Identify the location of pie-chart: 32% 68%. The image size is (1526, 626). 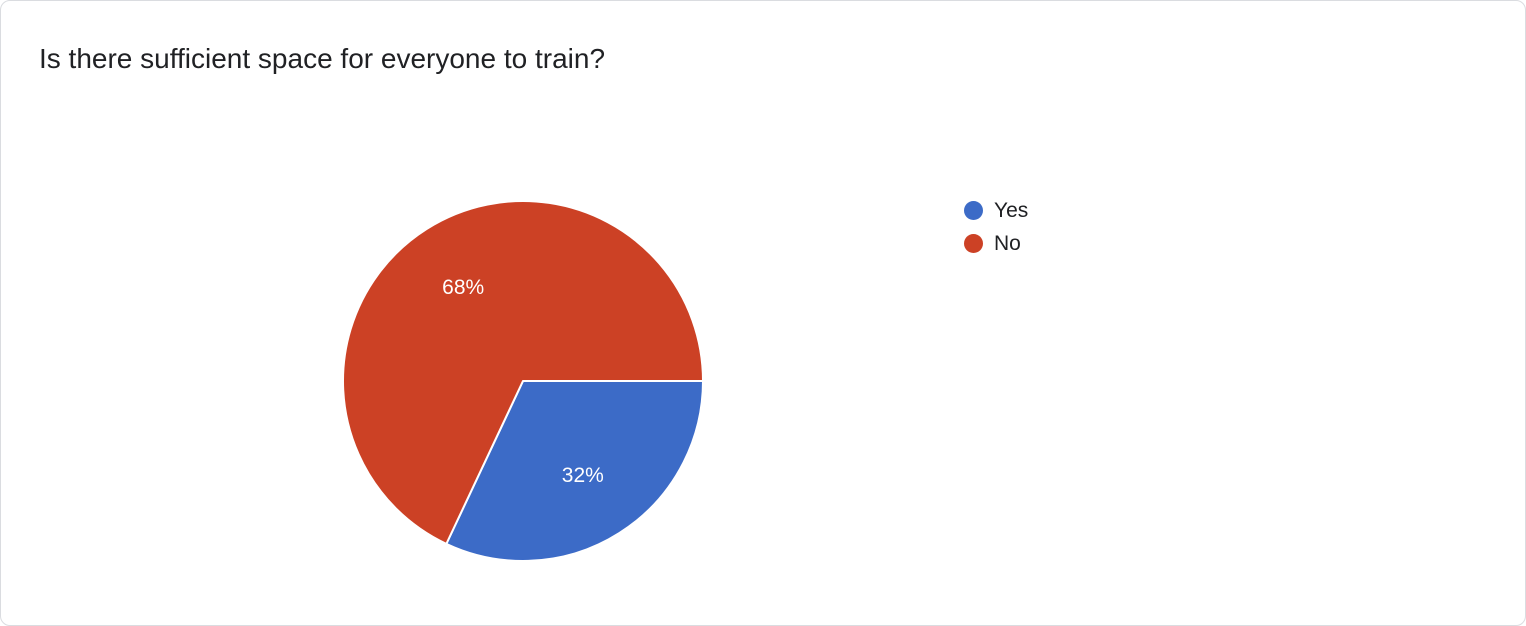
(523, 381).